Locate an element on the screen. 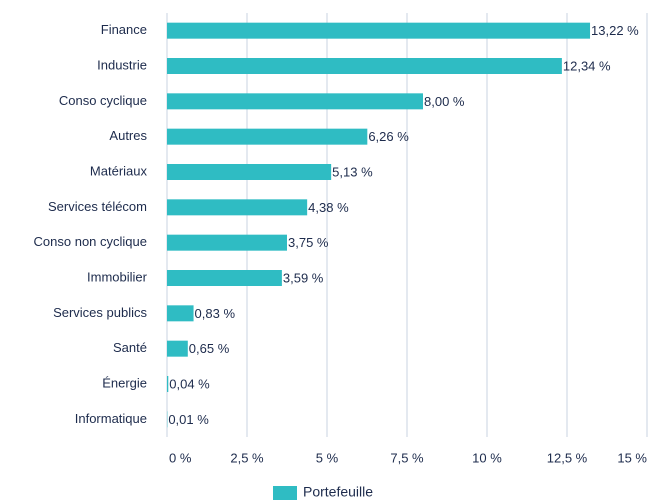  value-label: 6,26 % is located at coordinates (388, 136).